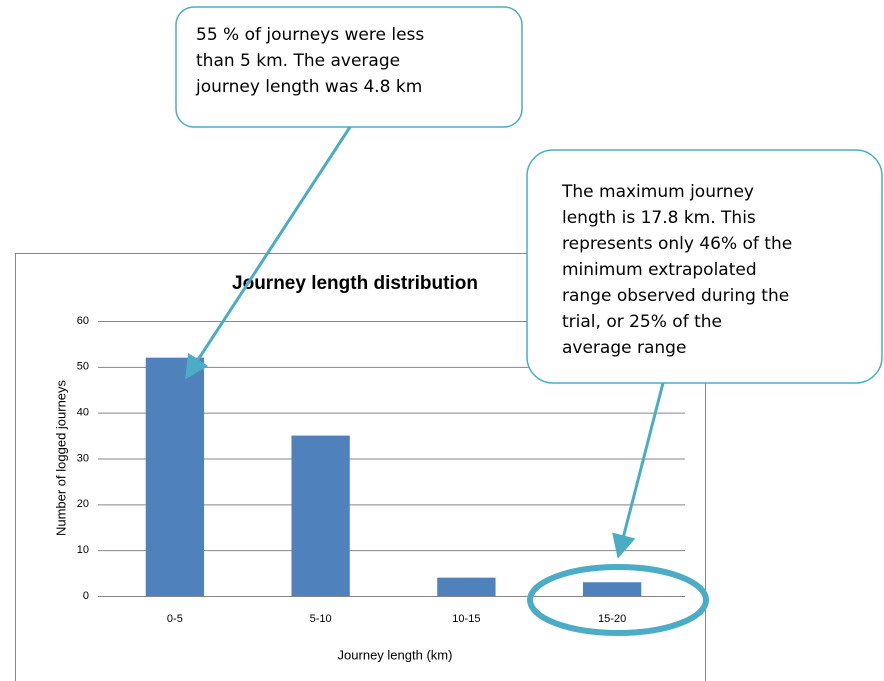  Describe the element at coordinates (612, 619) in the screenshot. I see `x-tick-label: 15-20` at that location.